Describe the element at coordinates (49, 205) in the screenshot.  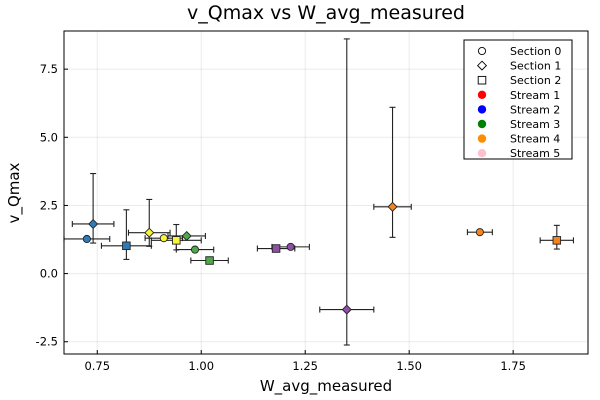
I see `y-tick-label: 2.5` at that location.